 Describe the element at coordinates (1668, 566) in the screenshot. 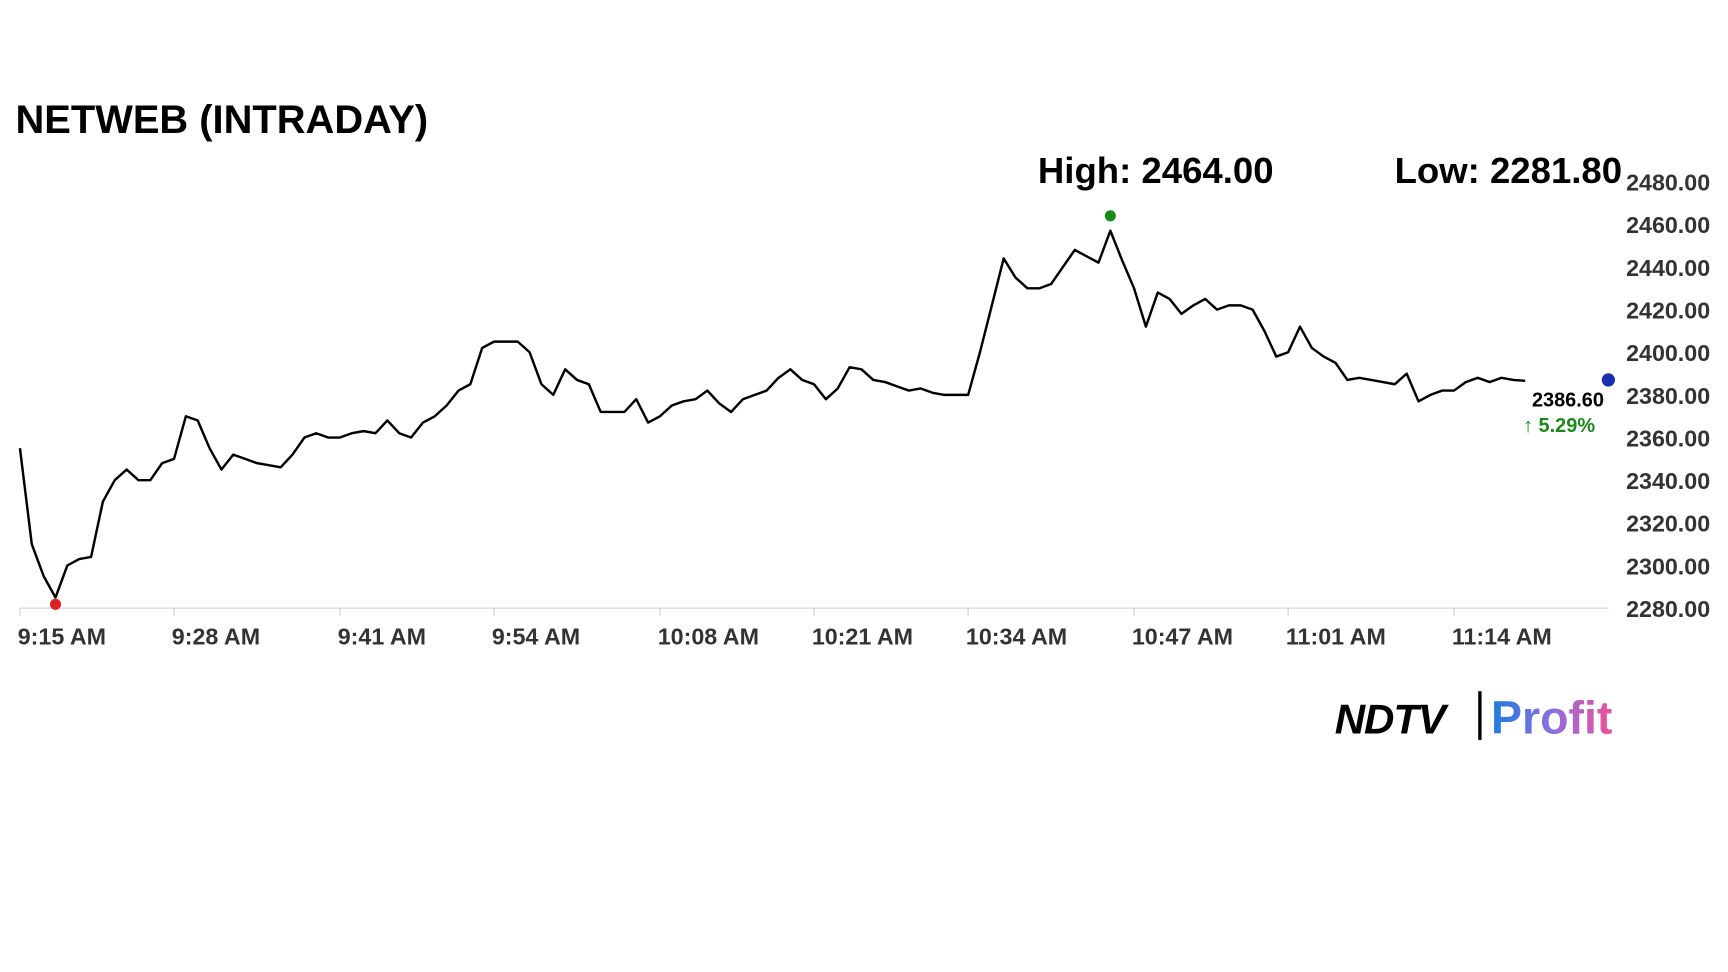

I see `y-tick-label: 2300.00` at that location.